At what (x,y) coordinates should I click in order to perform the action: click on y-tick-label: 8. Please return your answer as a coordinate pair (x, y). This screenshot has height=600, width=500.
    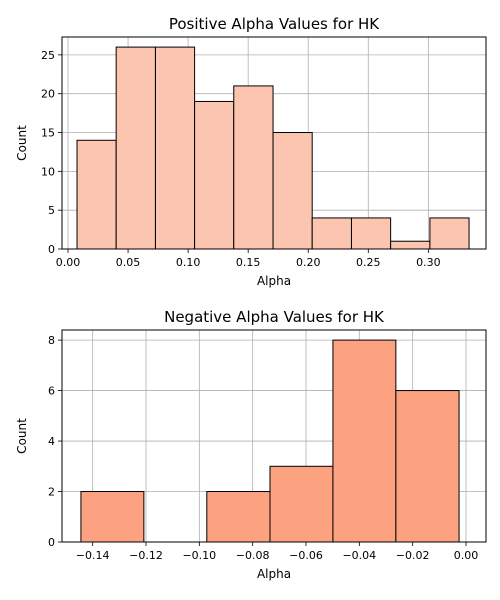
    Looking at the image, I should click on (51, 340).